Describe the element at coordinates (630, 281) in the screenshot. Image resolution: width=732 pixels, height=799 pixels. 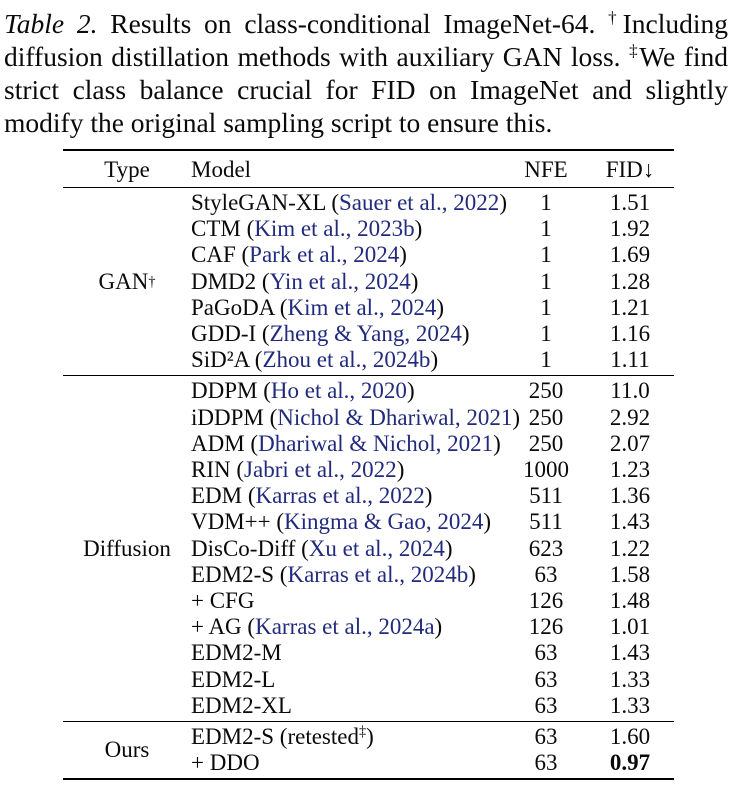
I see `fid-value: 1.28` at that location.